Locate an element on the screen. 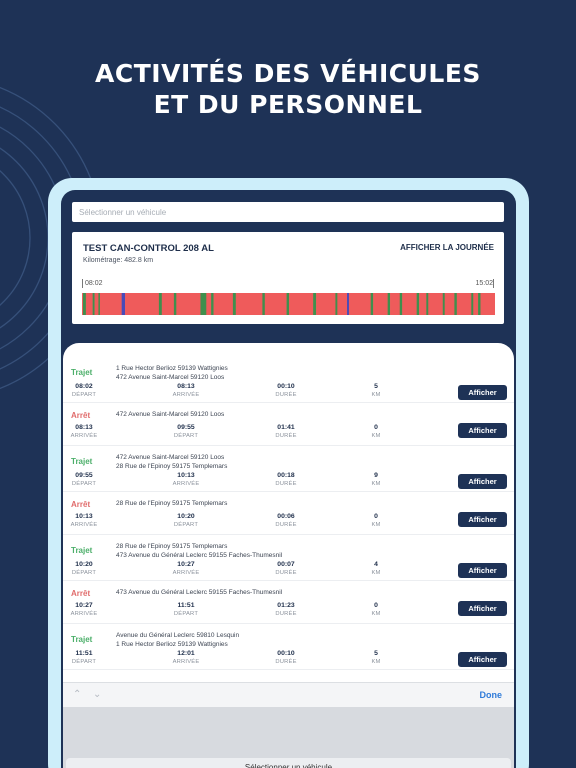 The width and height of the screenshot is (576, 768). headline-line-1: ACTIVITÉS DES VÉHICULES is located at coordinates (288, 73).